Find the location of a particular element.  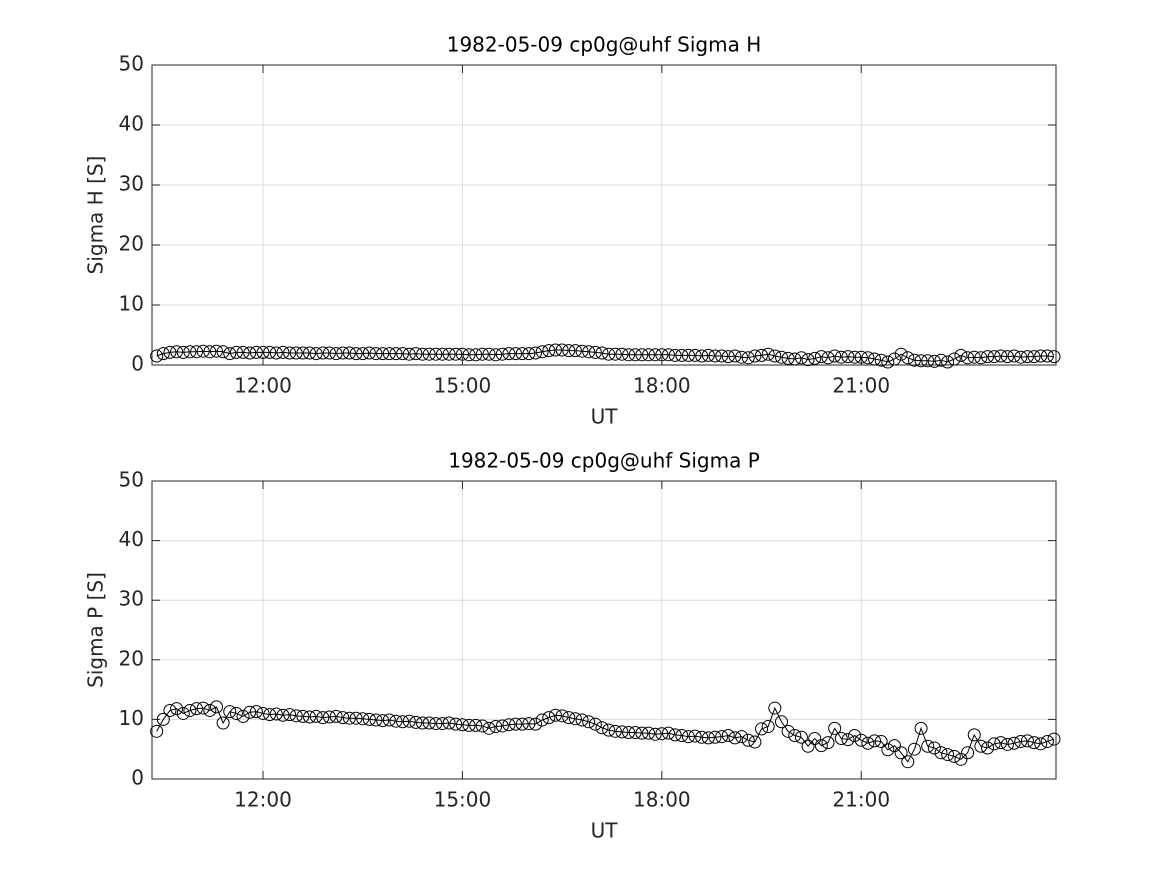

y-tick-label: 0 is located at coordinates (137, 778).